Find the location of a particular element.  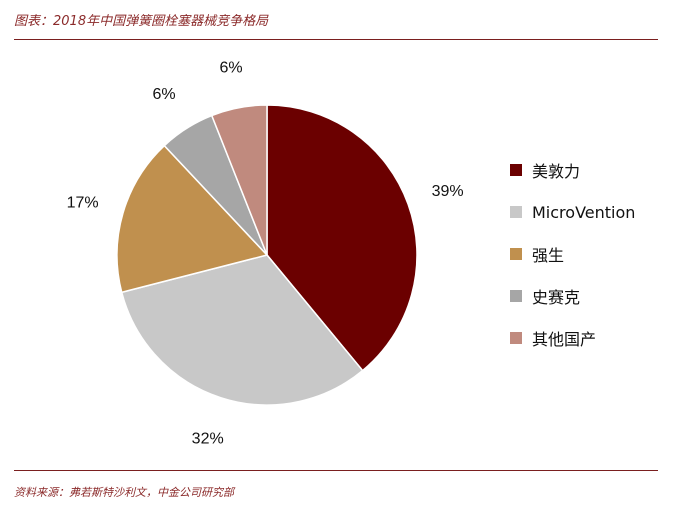

pie-label-stryker: 6% is located at coordinates (164, 94).